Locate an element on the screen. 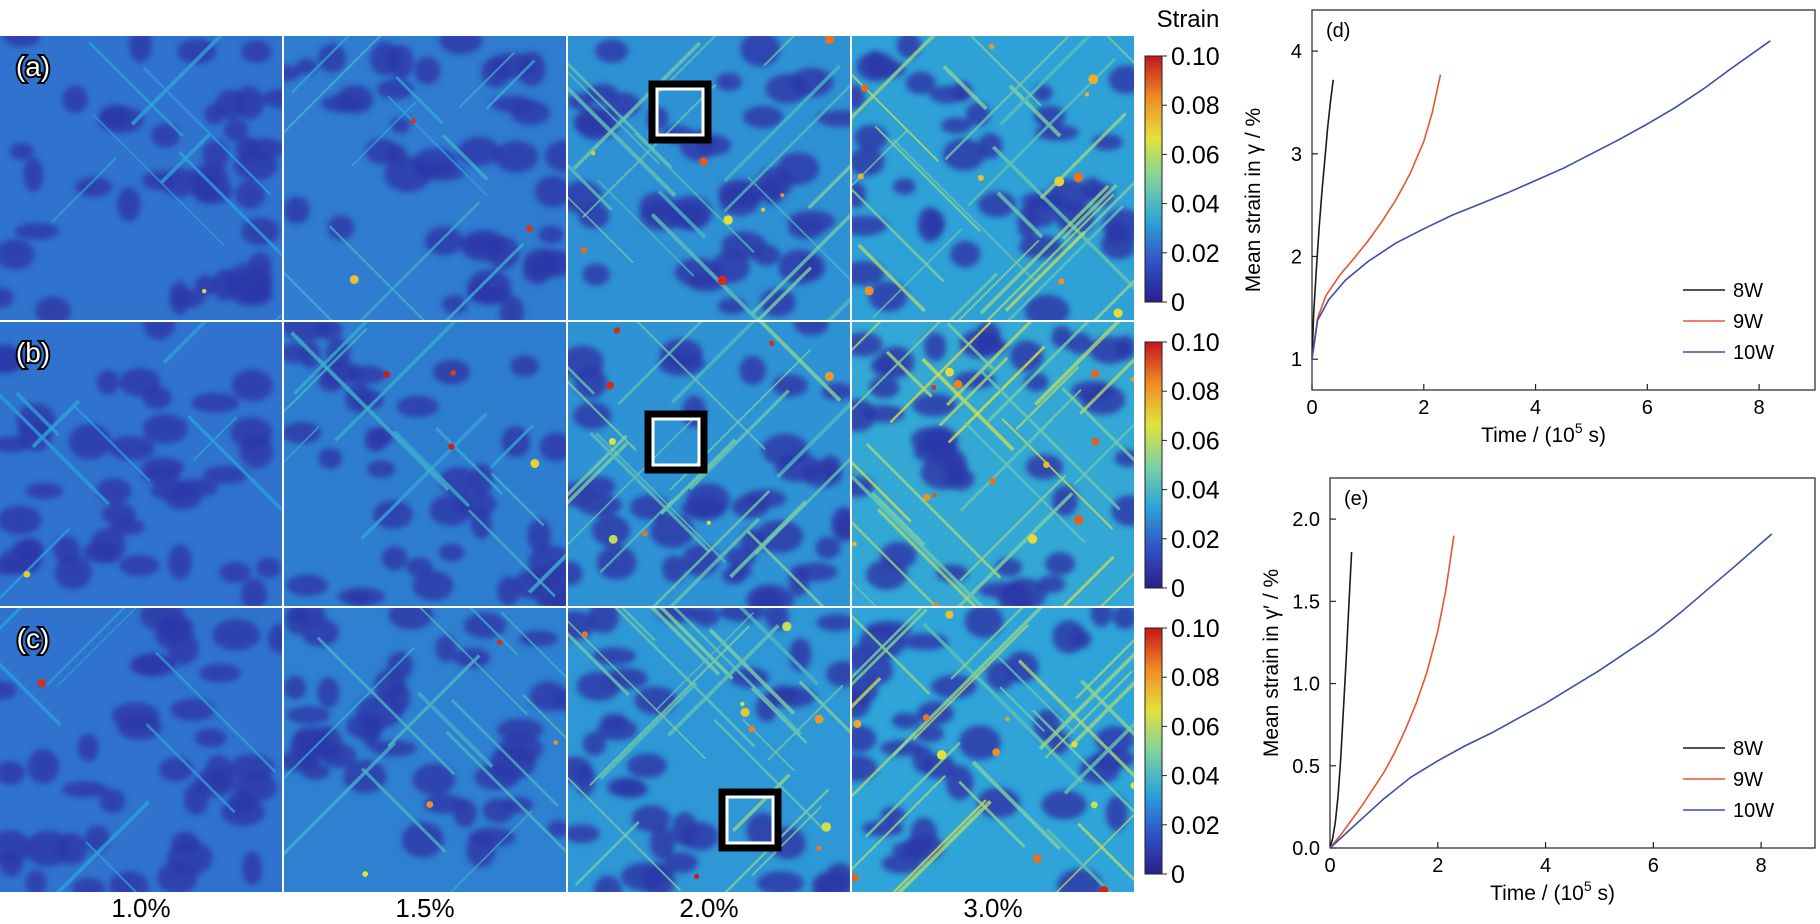  x-tick-label: 4 is located at coordinates (1535, 408).